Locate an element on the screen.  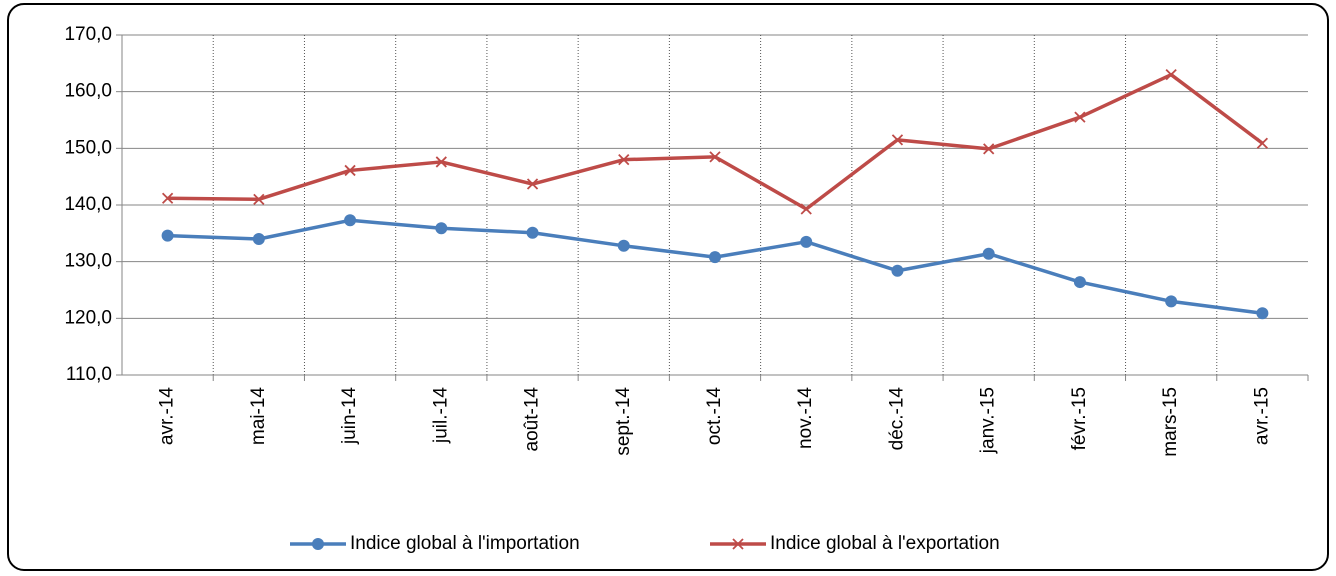
x-tick-label: janv.-15 is located at coordinates (988, 420).